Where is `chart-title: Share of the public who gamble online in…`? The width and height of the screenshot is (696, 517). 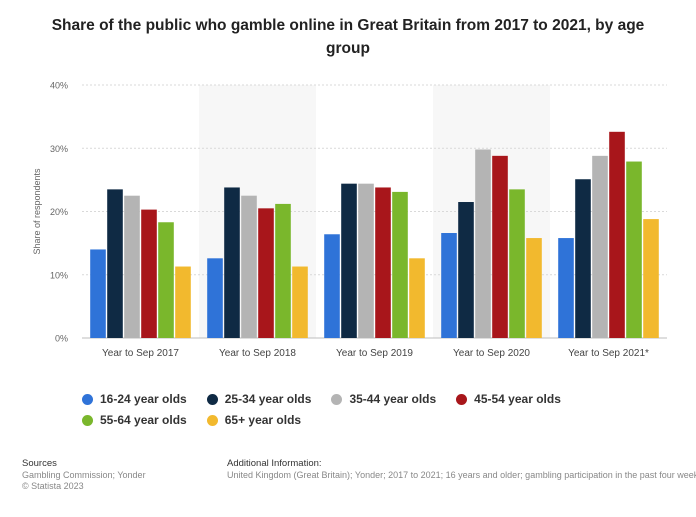
chart-title: Share of the public who gamble online in… is located at coordinates (348, 37).